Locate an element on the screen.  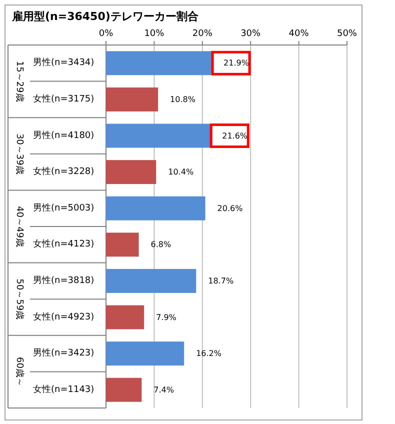
y-tick-label: 女性(n=4123) is located at coordinates (63, 244).